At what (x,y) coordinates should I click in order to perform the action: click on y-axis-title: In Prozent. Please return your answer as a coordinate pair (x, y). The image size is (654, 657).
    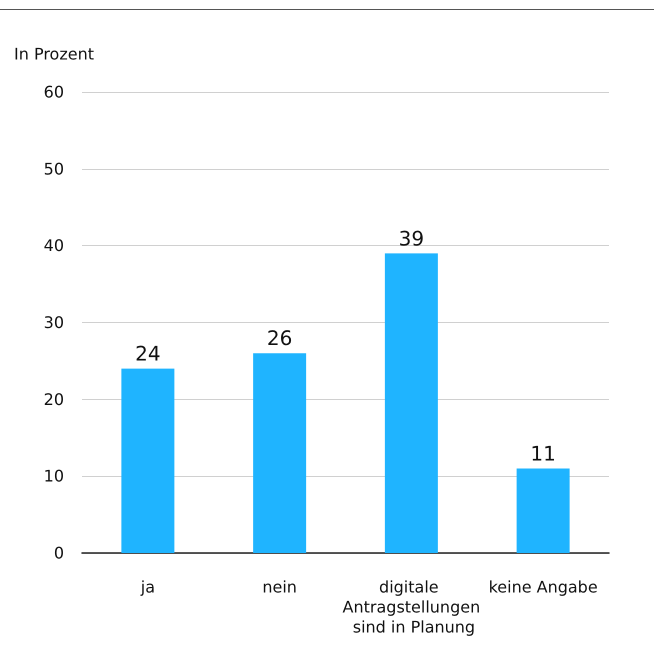
    Looking at the image, I should click on (54, 54).